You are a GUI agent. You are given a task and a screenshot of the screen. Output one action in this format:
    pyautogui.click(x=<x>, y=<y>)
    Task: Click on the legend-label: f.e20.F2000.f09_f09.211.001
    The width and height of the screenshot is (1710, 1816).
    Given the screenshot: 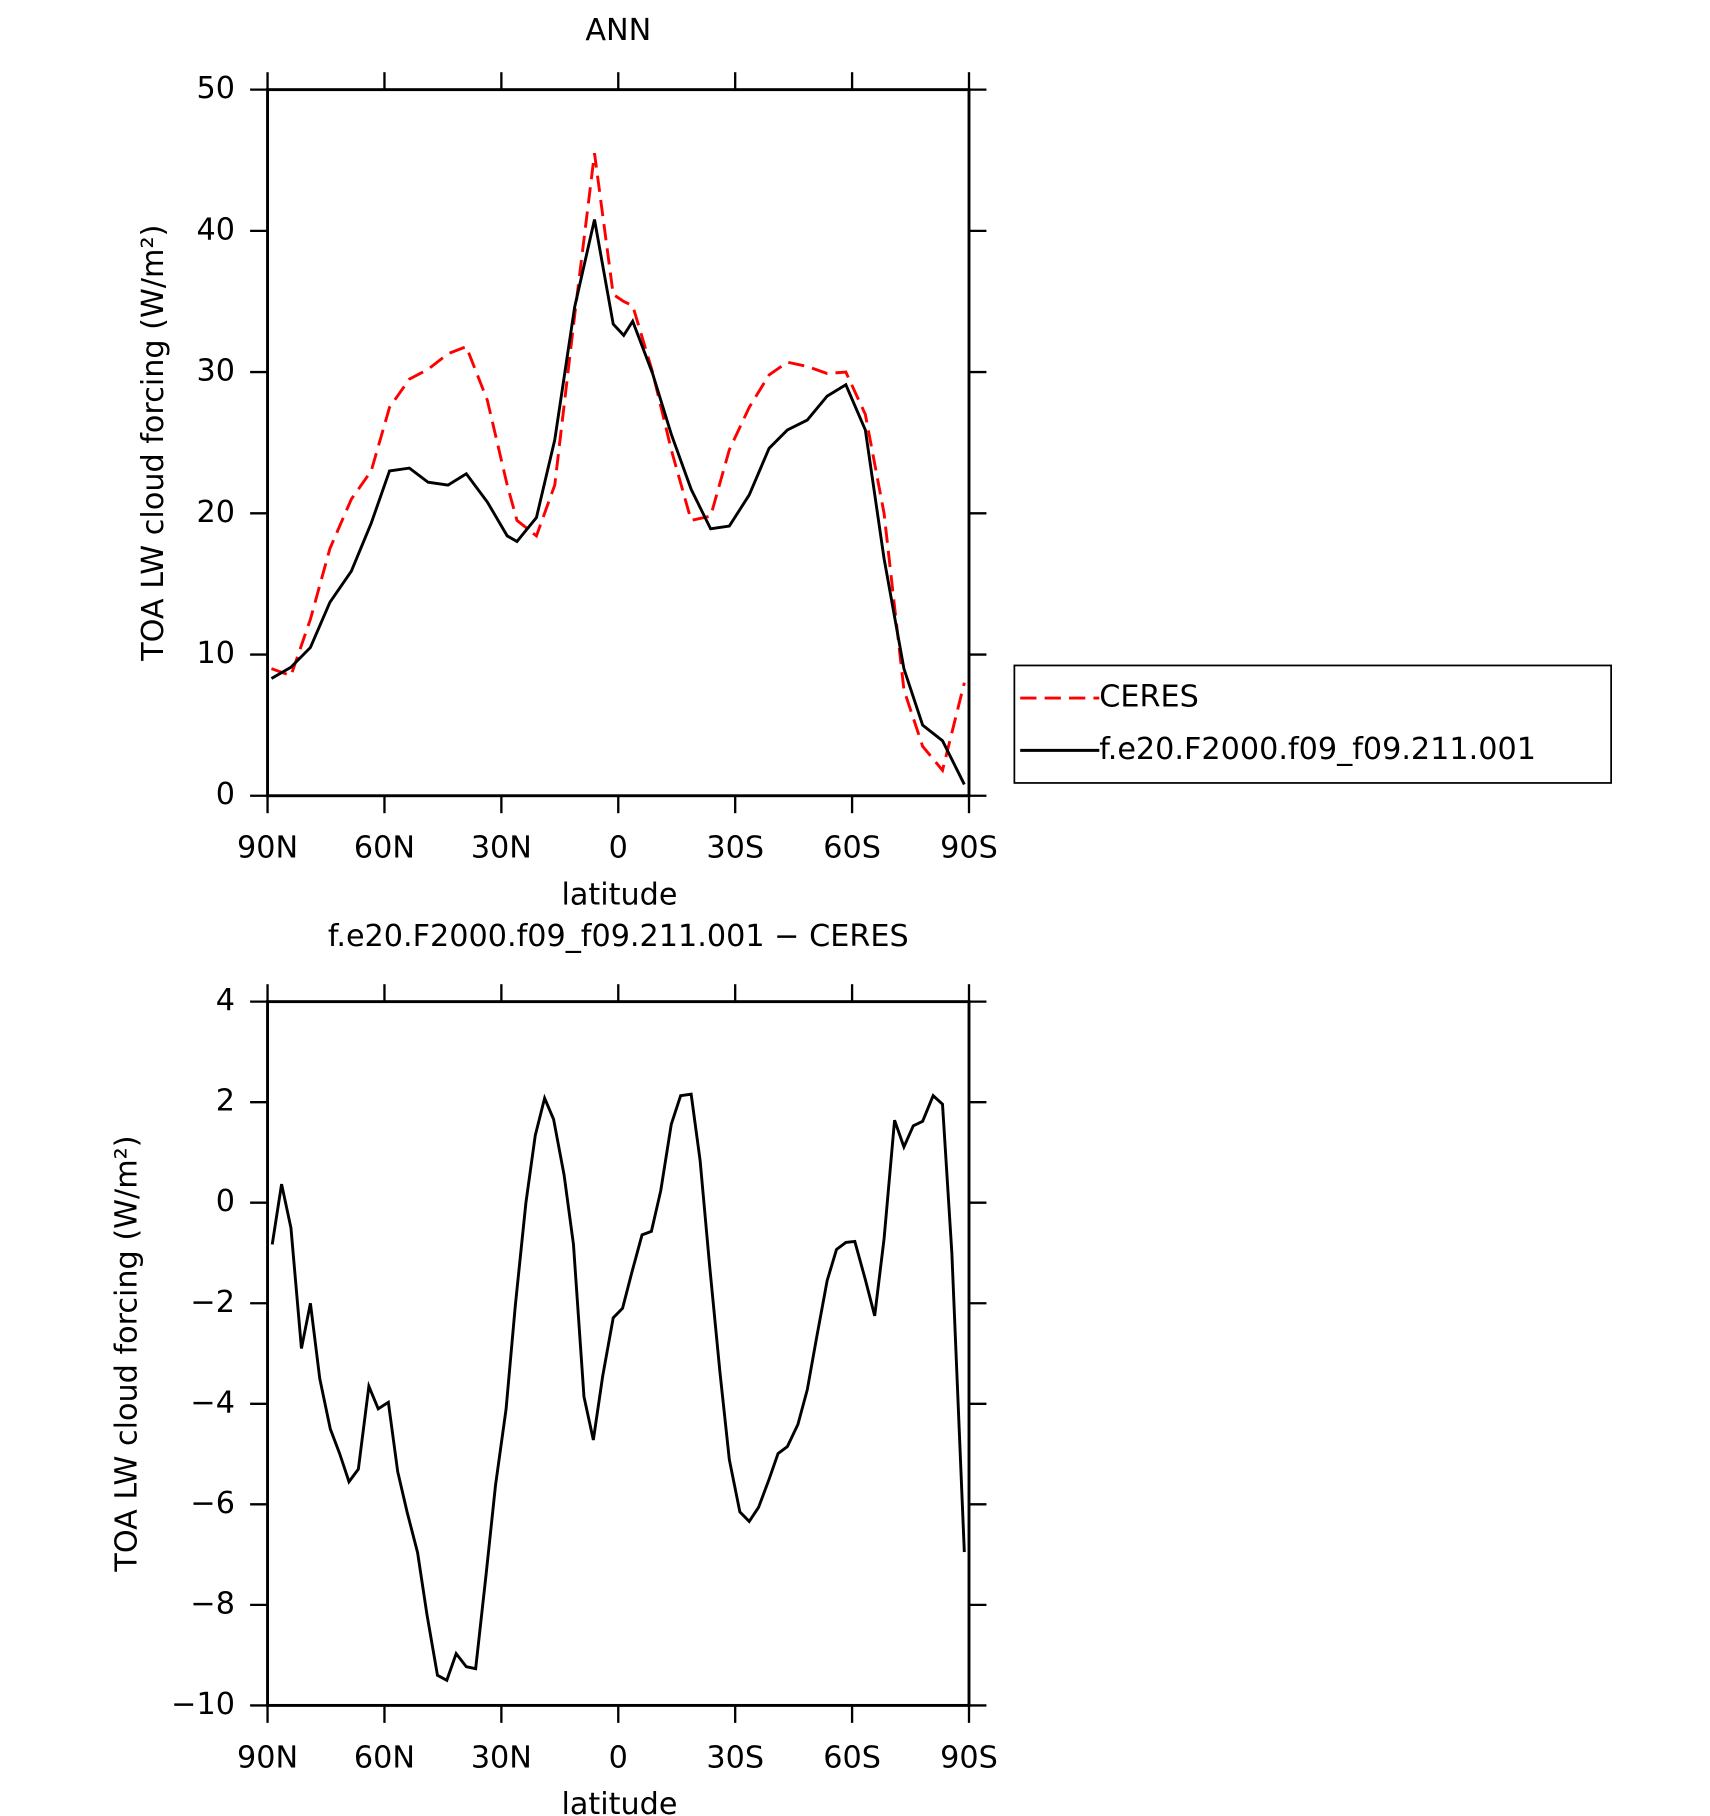 What is the action you would take?
    pyautogui.click(x=1317, y=749)
    